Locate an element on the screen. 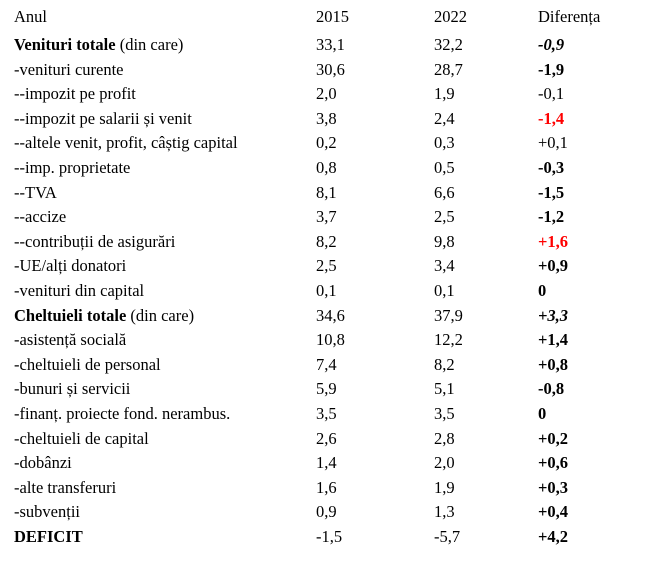 The width and height of the screenshot is (650, 567). row-label-text: --impozit pe profit is located at coordinates (75, 94).